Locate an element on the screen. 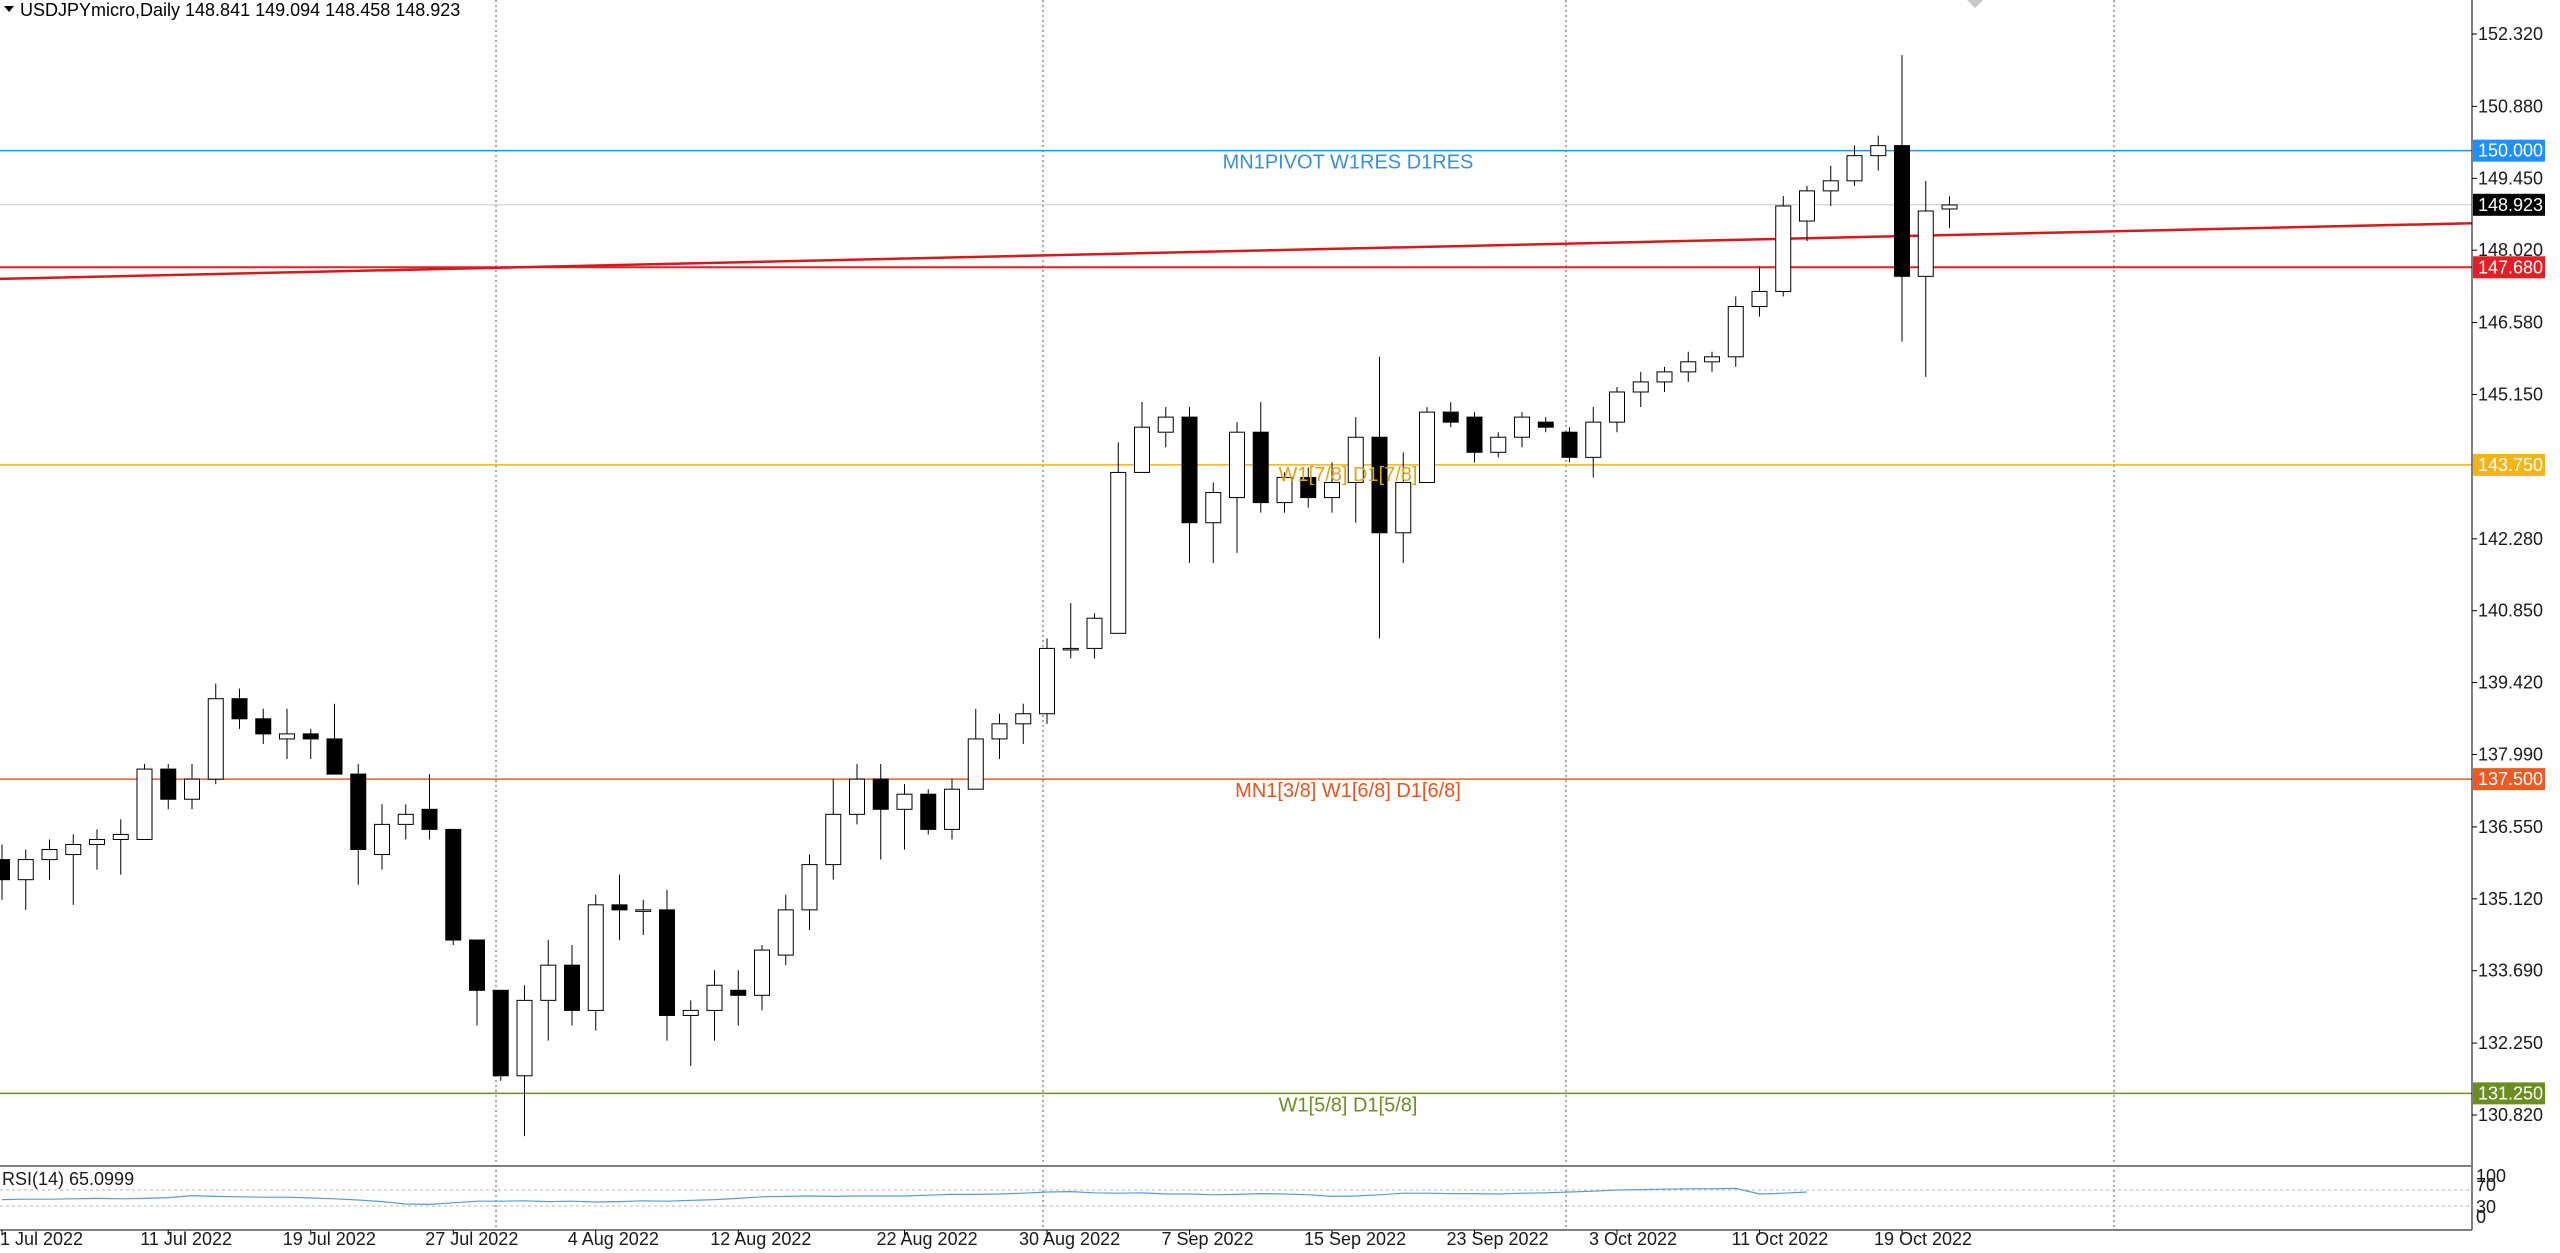  chevron-down-icon is located at coordinates (9, 9).